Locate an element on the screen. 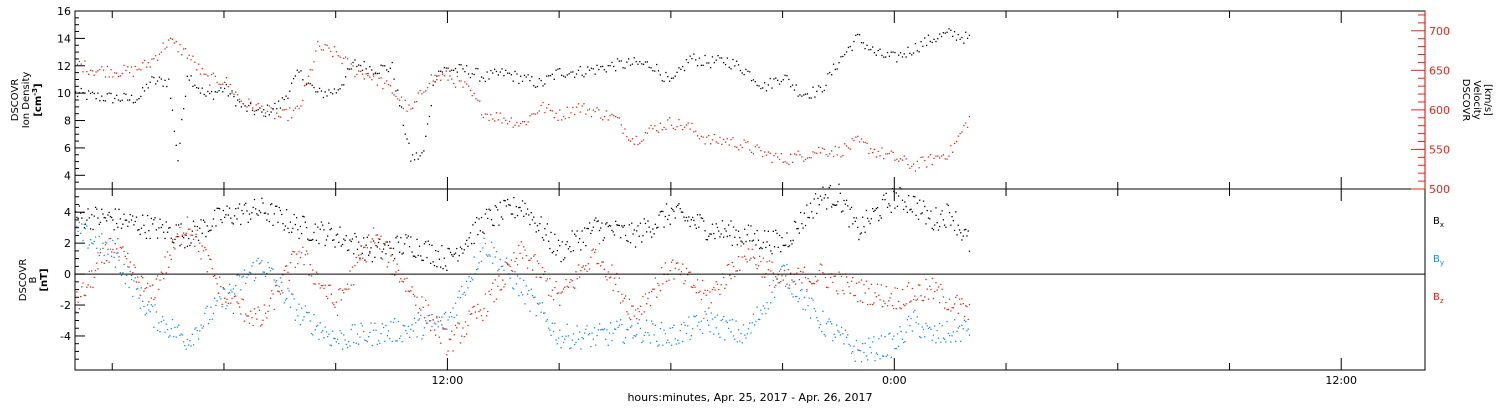 Image resolution: width=1500 pixels, height=410 pixels. legend-bx: Bx is located at coordinates (1438, 222).